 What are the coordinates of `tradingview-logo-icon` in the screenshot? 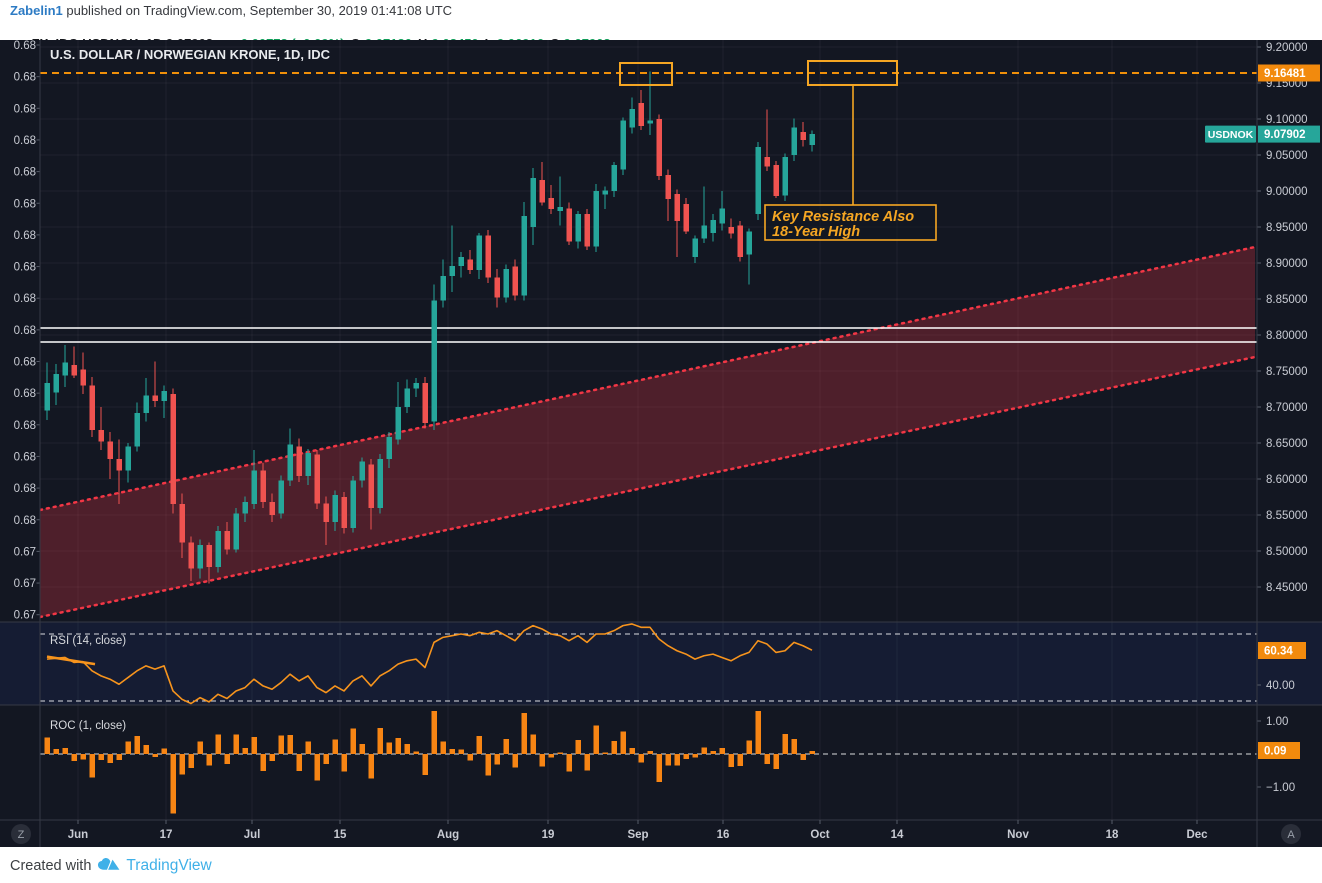 It's located at (108, 866).